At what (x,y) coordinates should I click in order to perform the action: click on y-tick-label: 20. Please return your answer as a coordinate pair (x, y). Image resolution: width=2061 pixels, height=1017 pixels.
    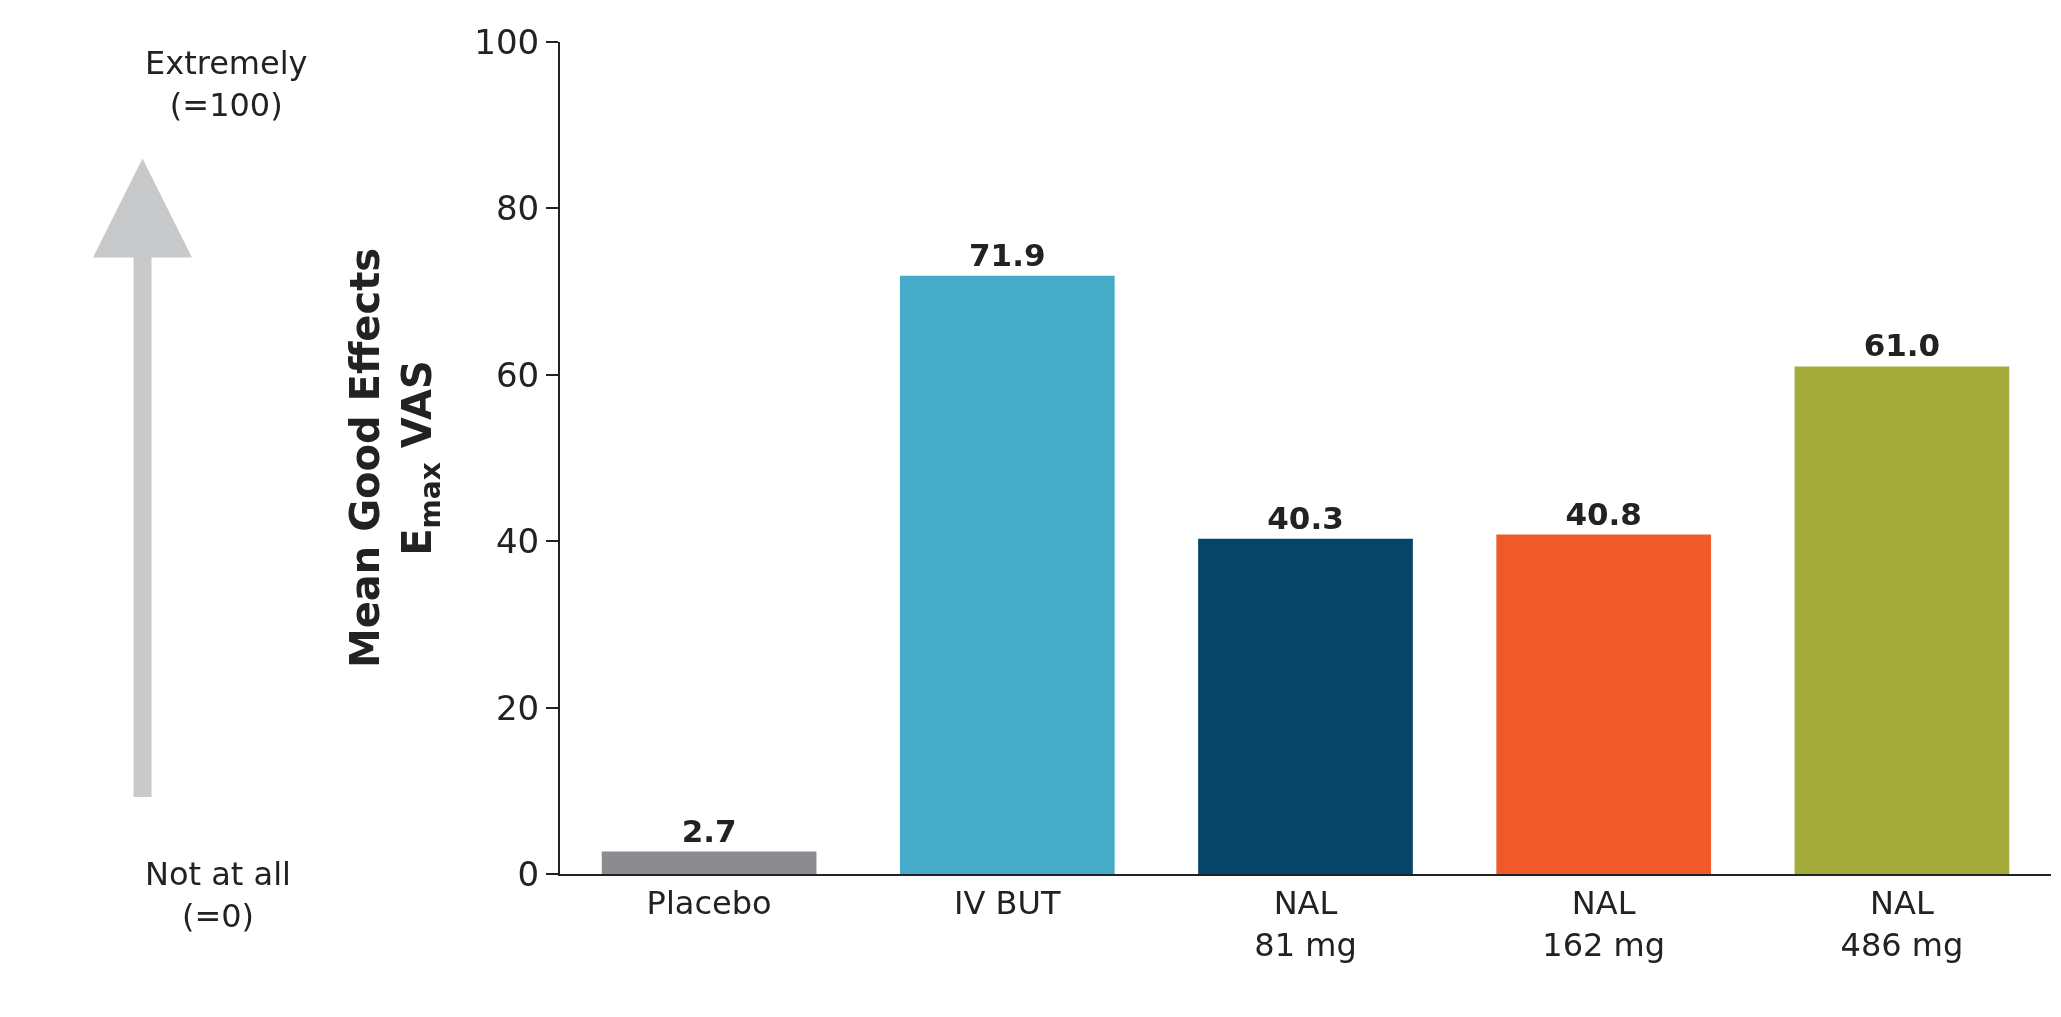
    Looking at the image, I should click on (517, 707).